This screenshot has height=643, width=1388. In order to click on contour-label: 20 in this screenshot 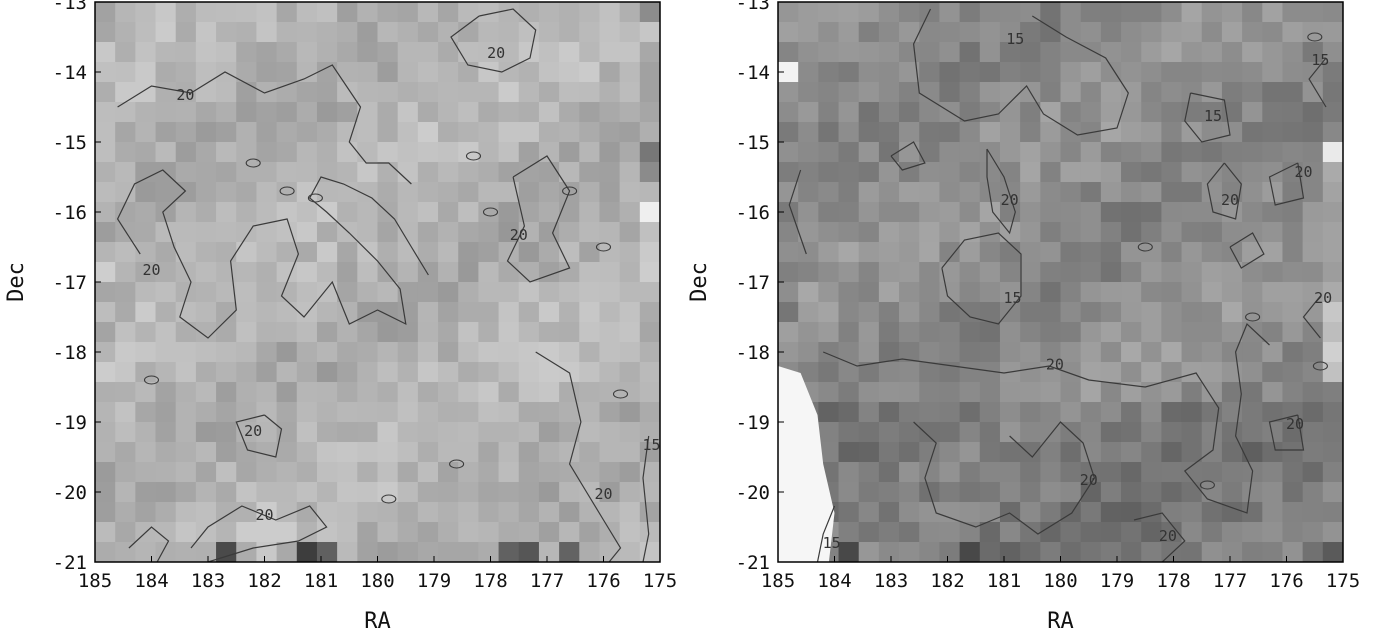, I will do `click(519, 235)`.